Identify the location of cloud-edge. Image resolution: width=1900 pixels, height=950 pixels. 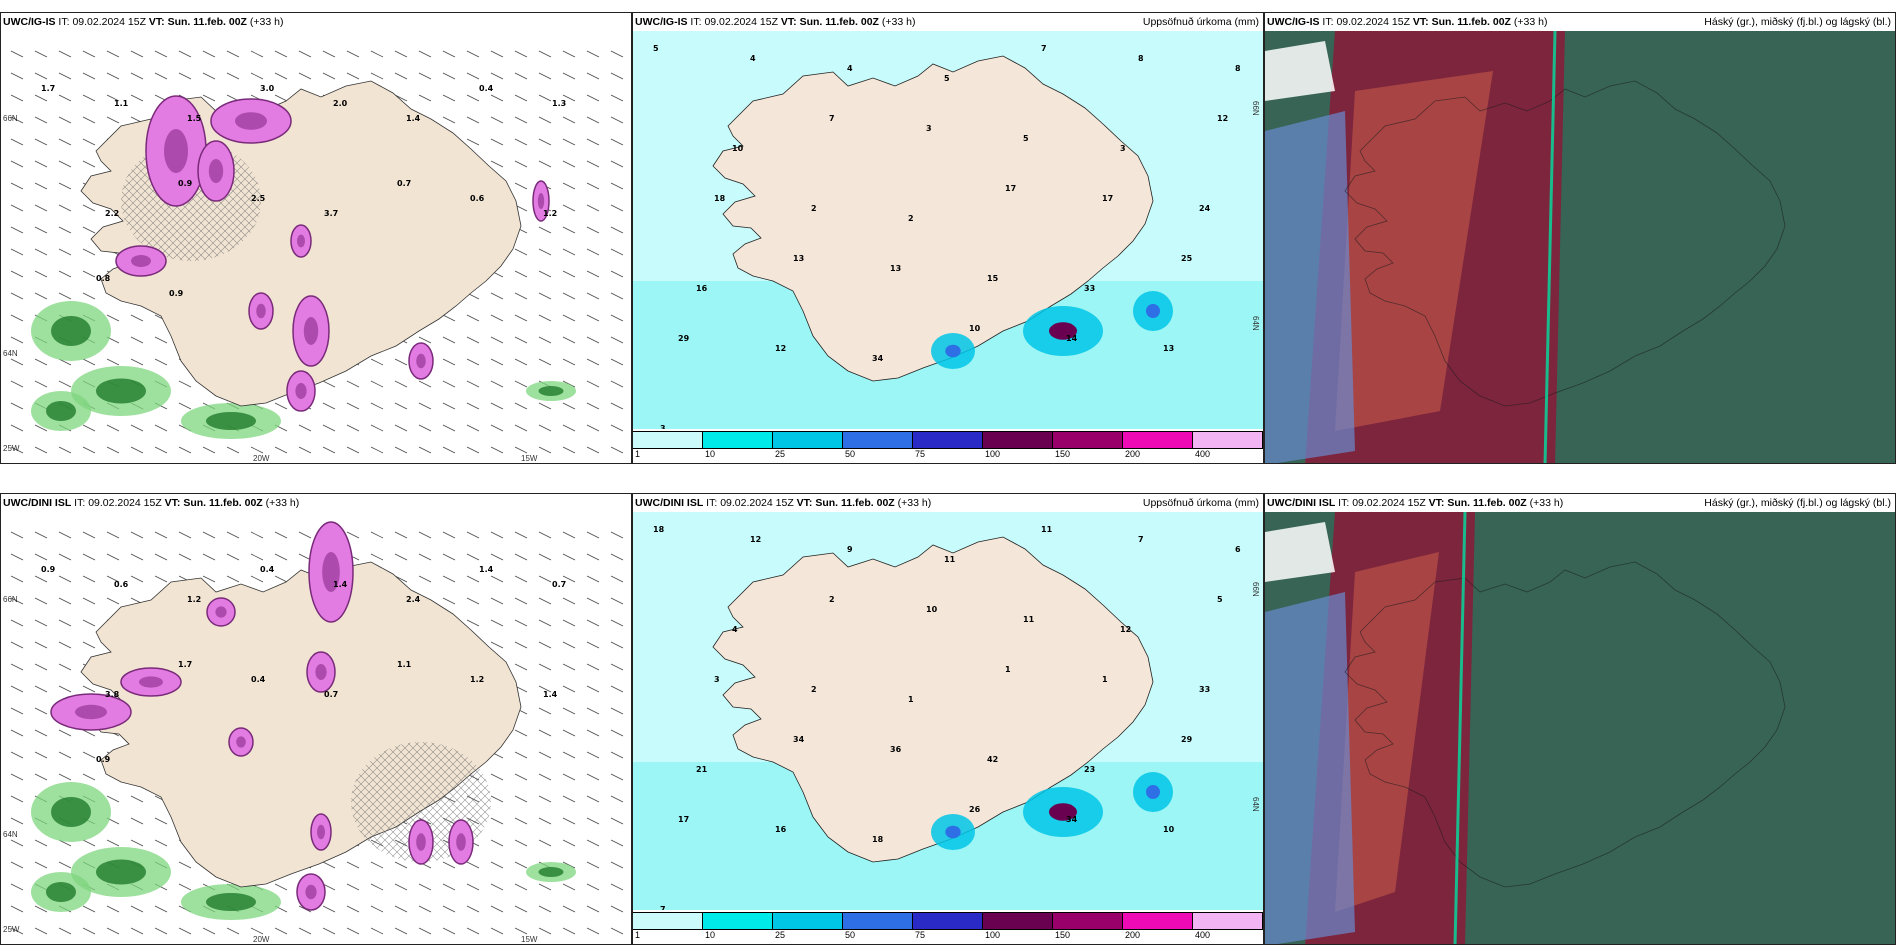
(1550, 247).